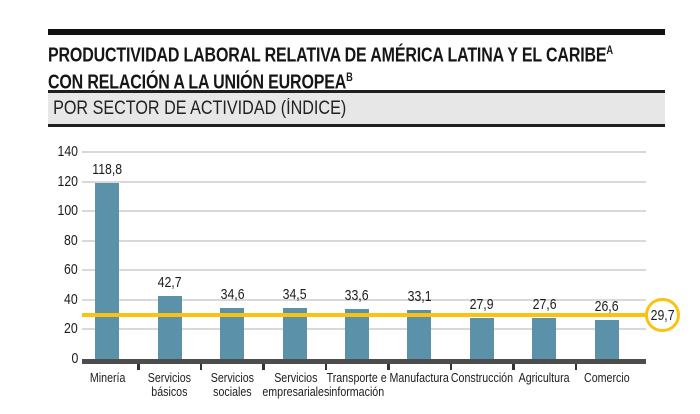 The width and height of the screenshot is (700, 414). I want to click on bar-construcci-n, so click(481, 338).